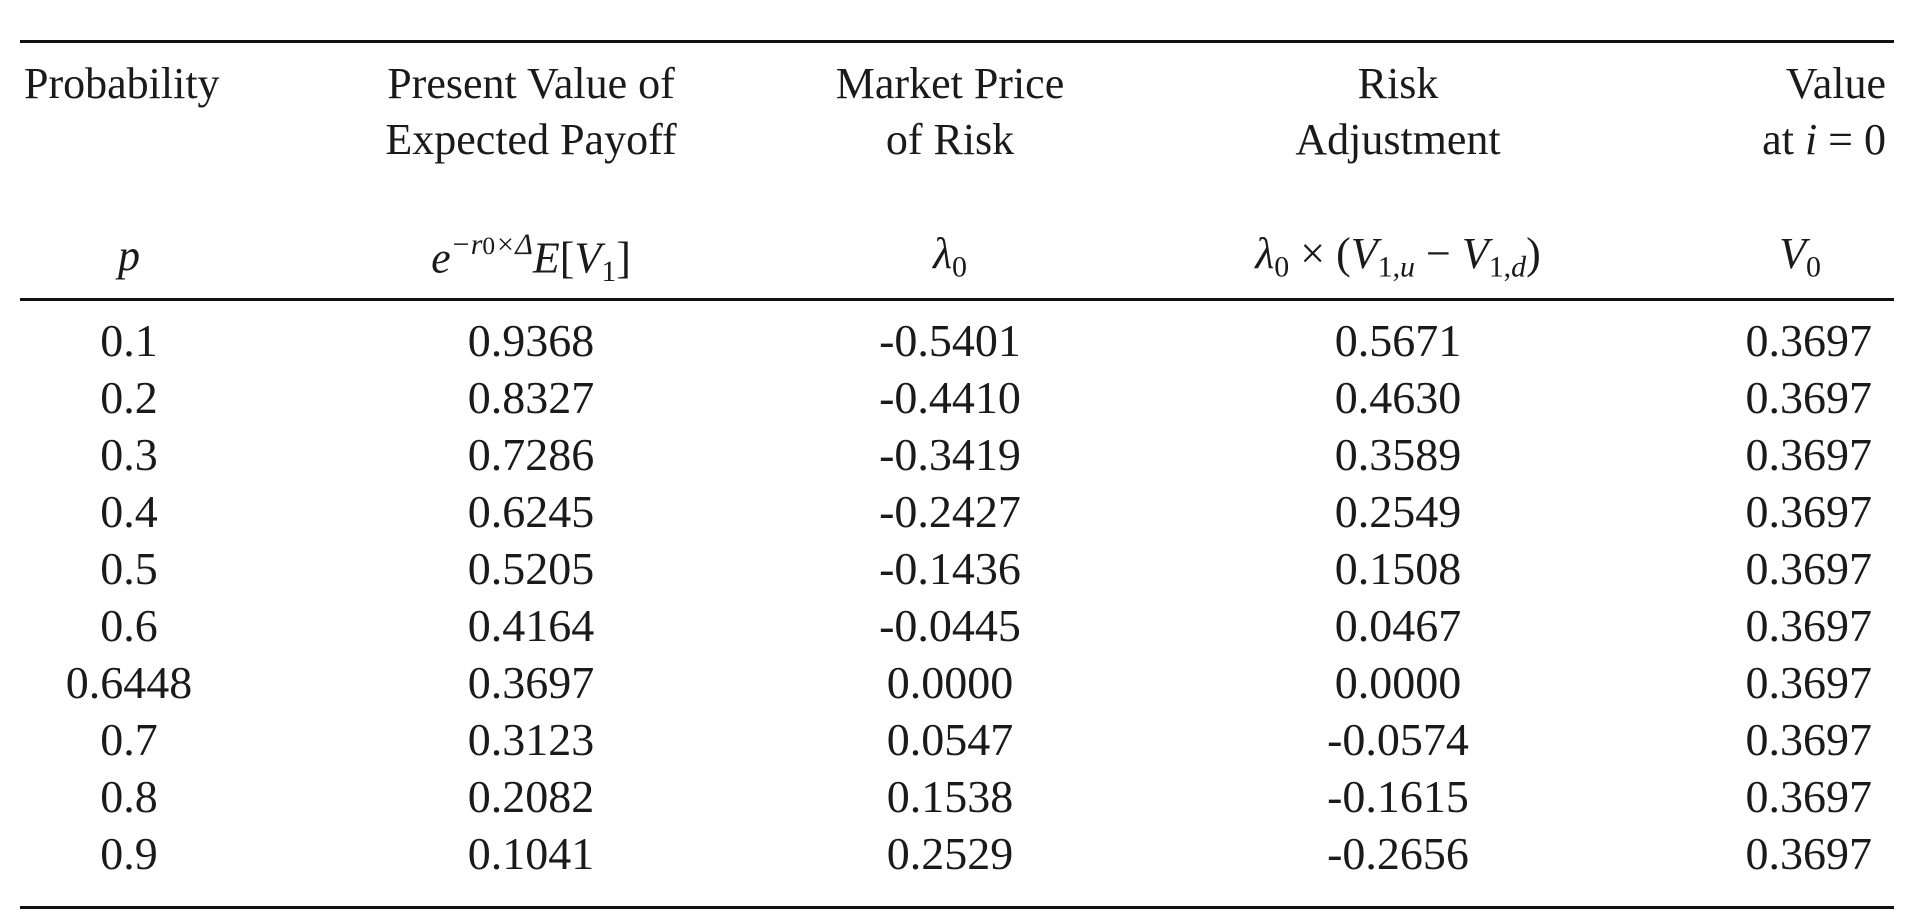 Image resolution: width=1912 pixels, height=922 pixels. Describe the element at coordinates (129, 682) in the screenshot. I see `probability-cell: 0.6448` at that location.